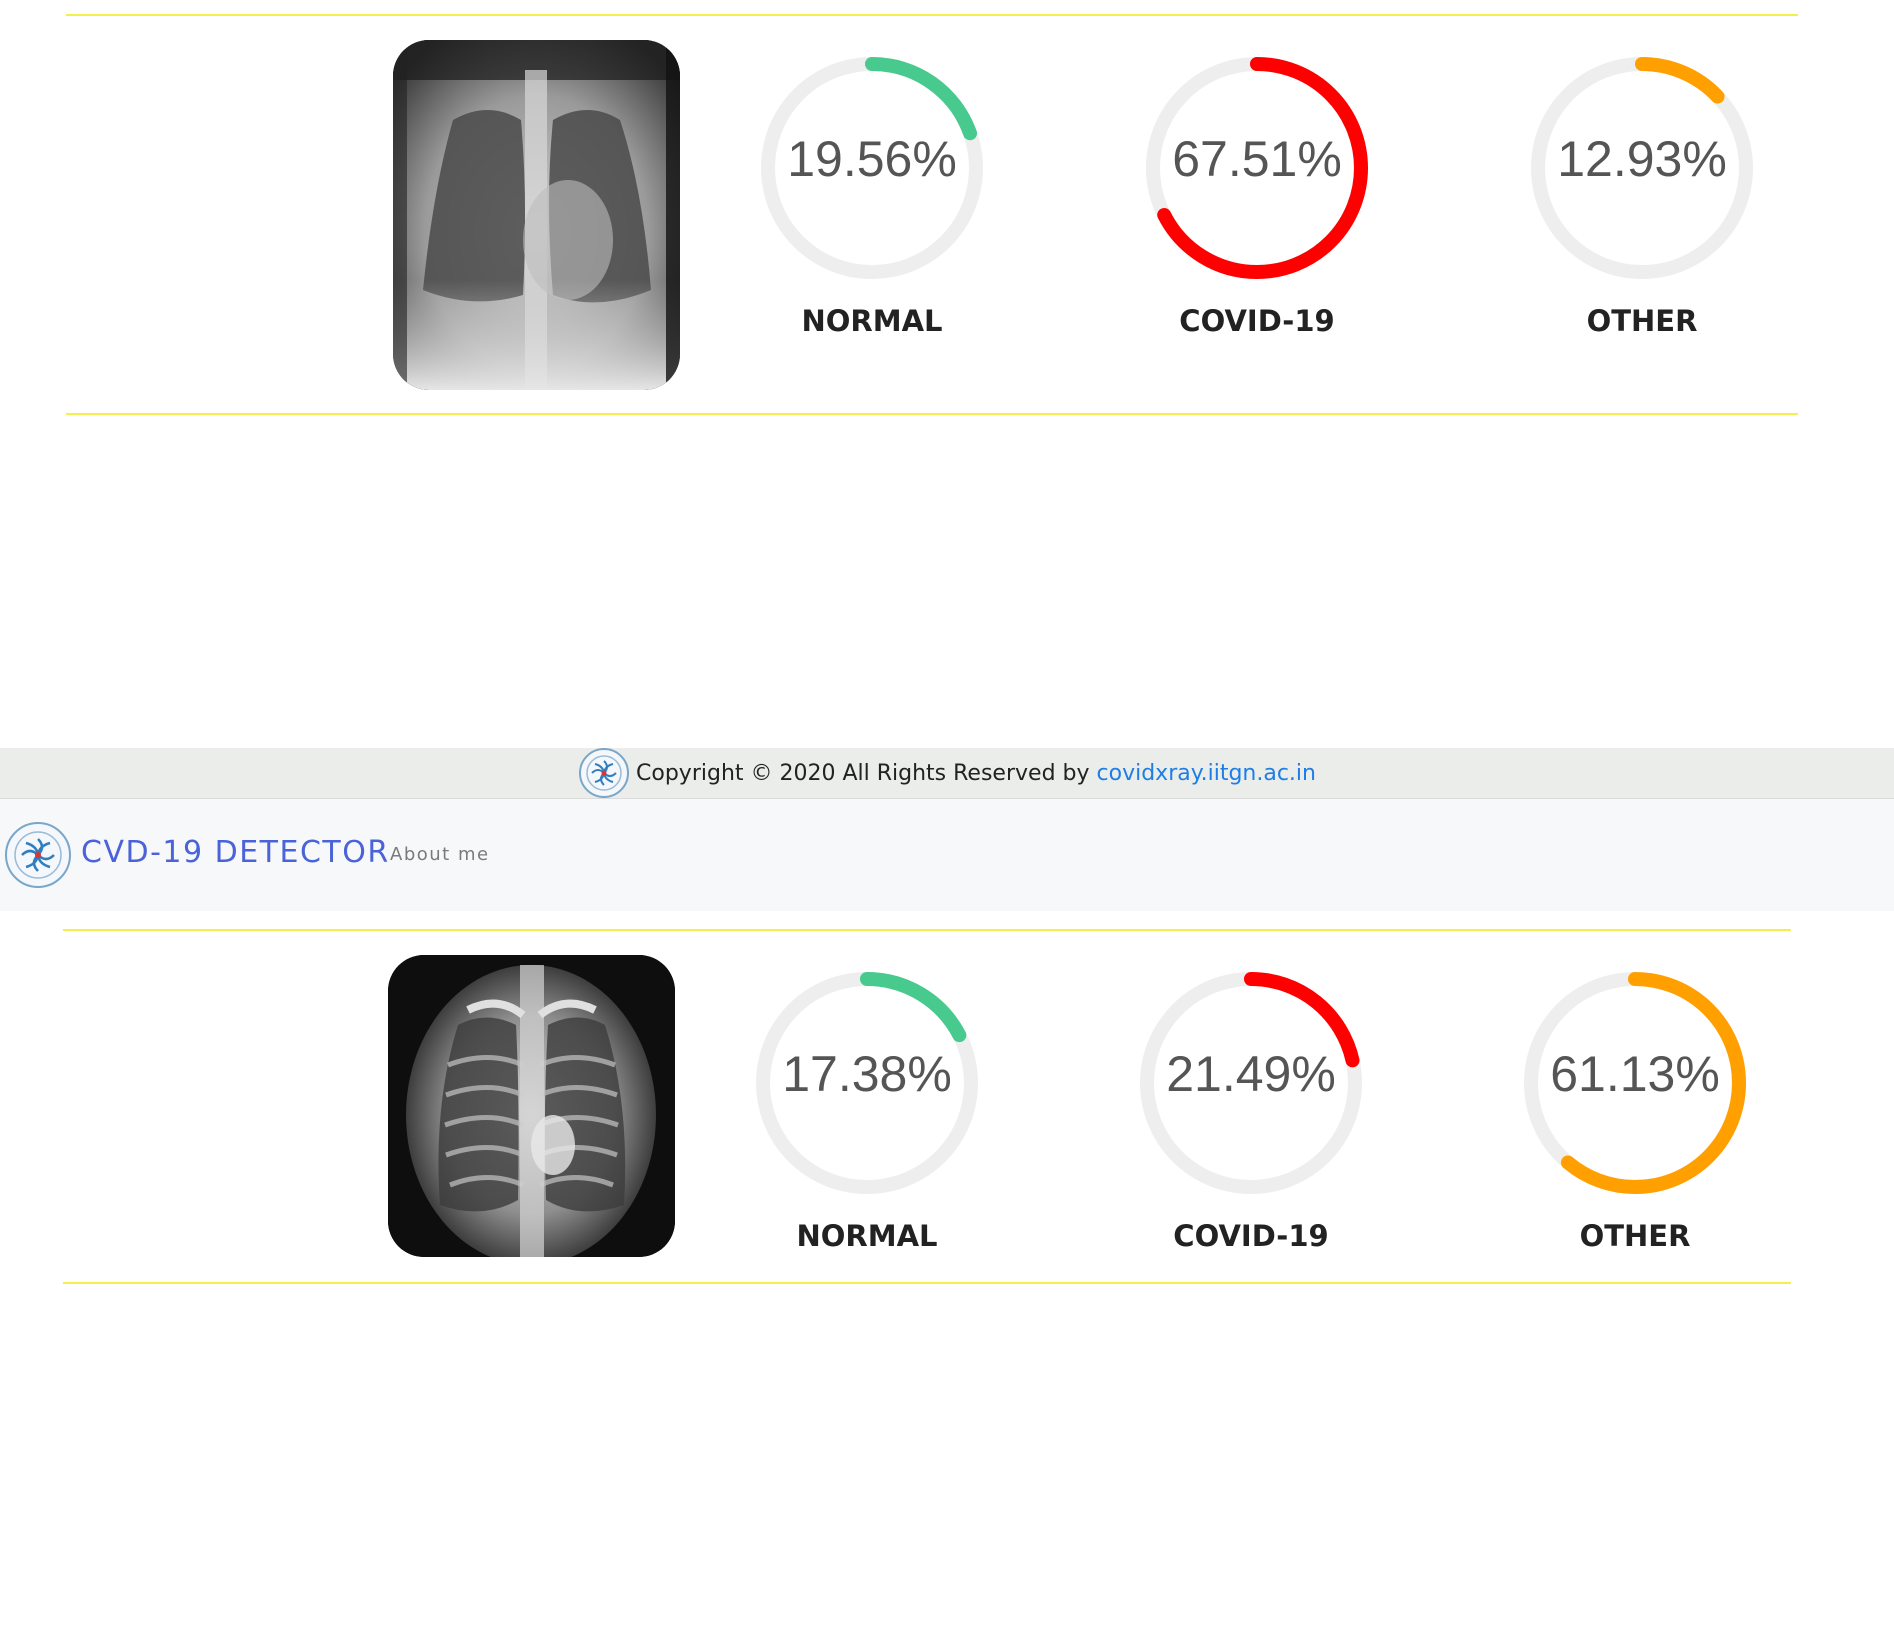 The height and width of the screenshot is (1633, 1894). I want to click on gauge-normal-2: 17.38% NORMAL, so click(867, 1114).